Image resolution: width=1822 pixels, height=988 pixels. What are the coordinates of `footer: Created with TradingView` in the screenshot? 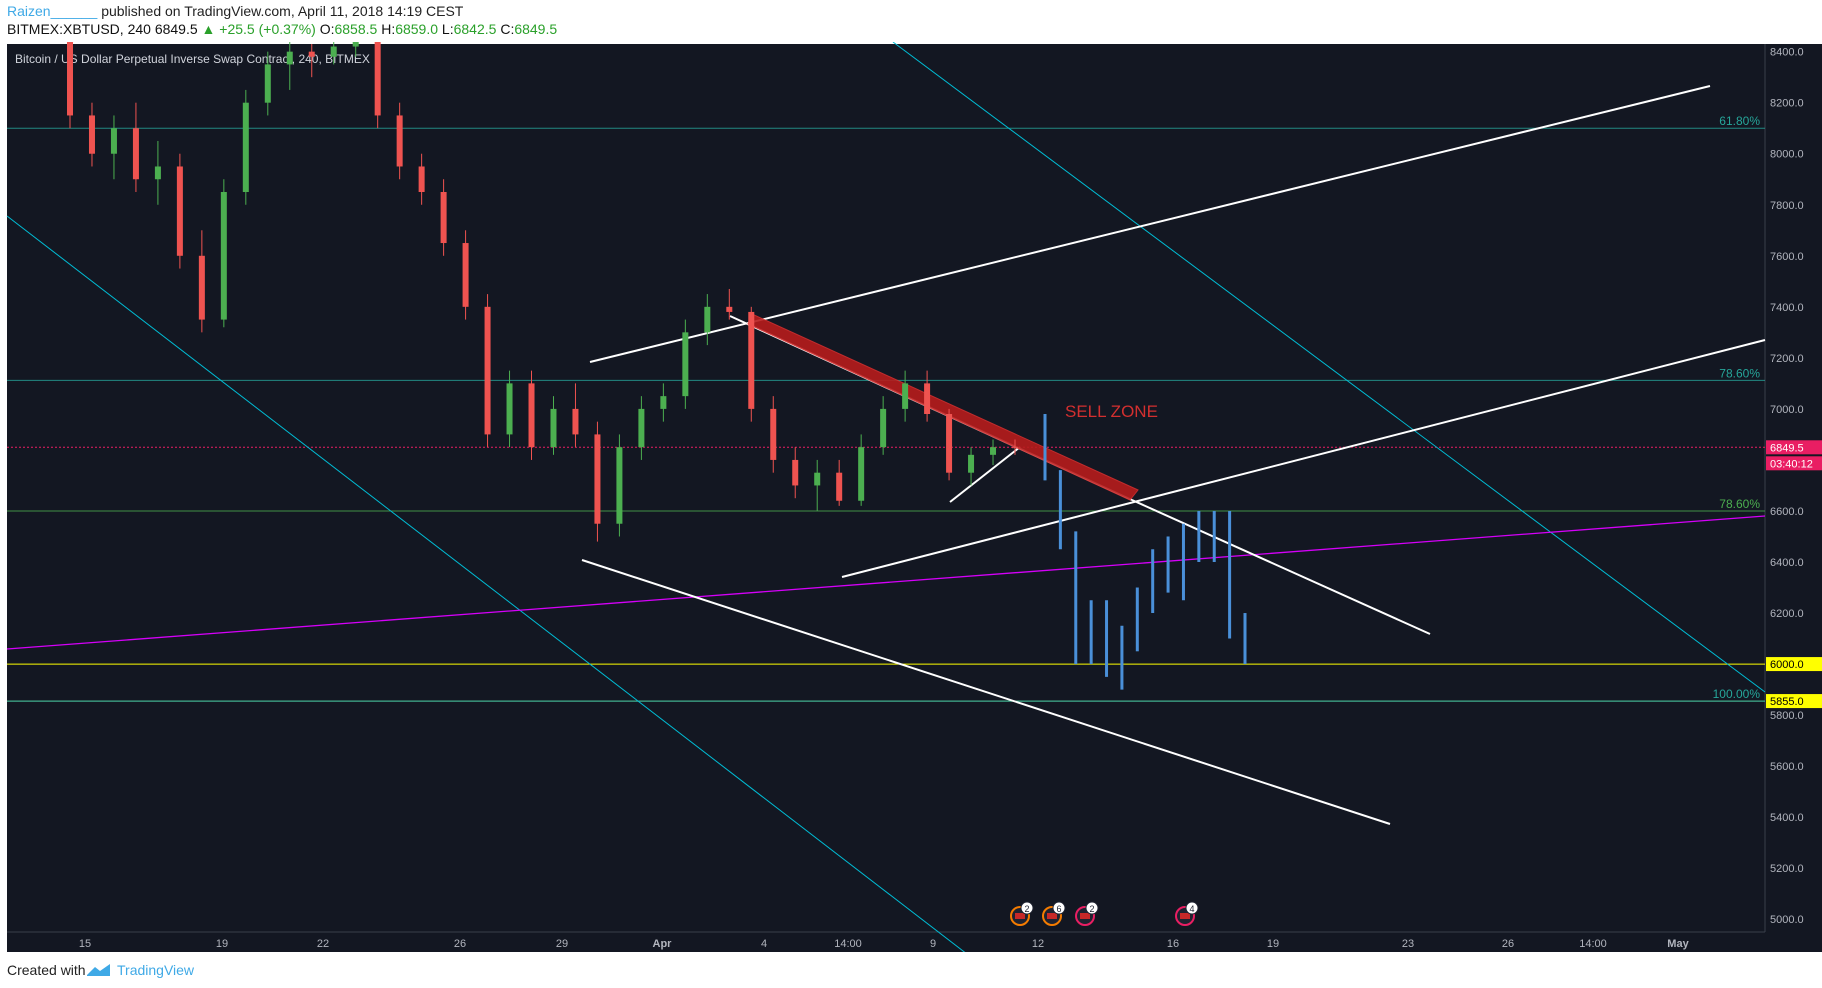 It's located at (911, 970).